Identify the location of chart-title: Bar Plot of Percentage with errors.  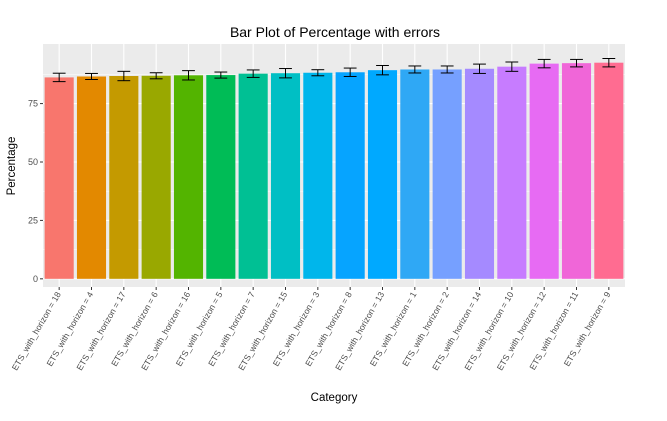
(335, 32).